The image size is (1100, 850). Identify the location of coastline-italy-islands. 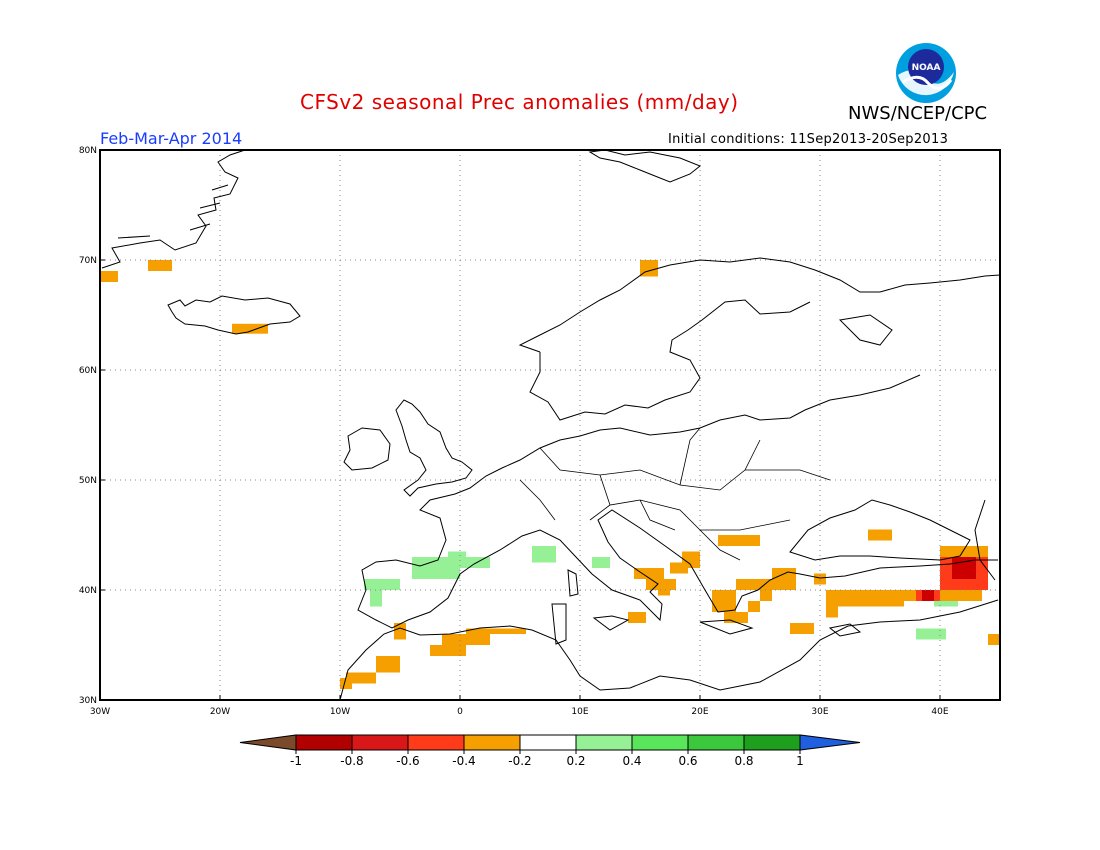
(706, 607).